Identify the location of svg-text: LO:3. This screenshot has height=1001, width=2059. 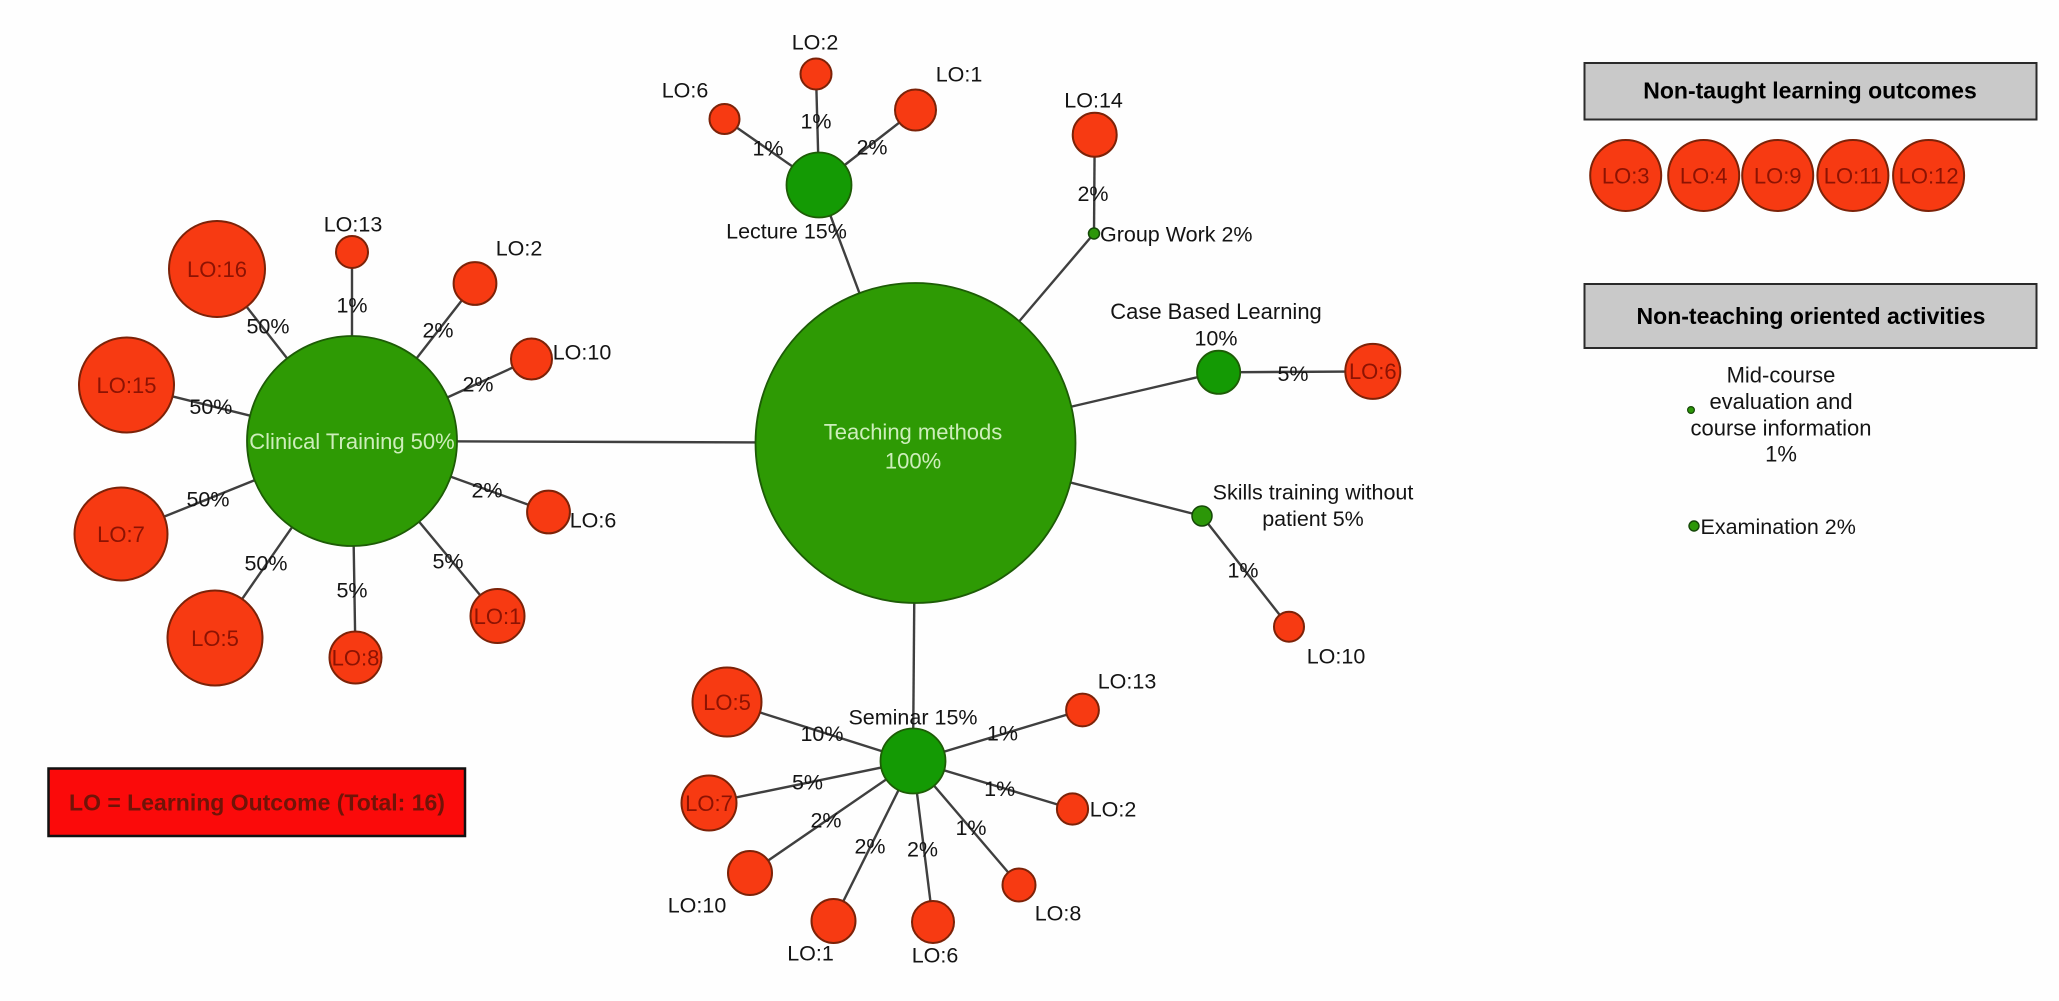
(1626, 175).